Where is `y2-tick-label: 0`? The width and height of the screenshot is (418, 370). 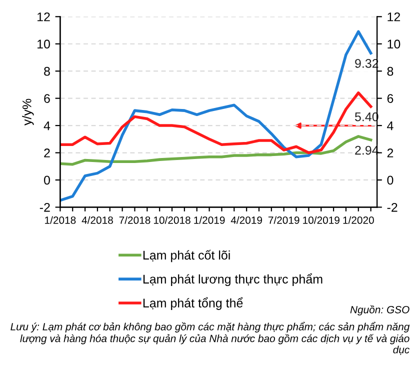
y2-tick-label: 0 is located at coordinates (390, 180).